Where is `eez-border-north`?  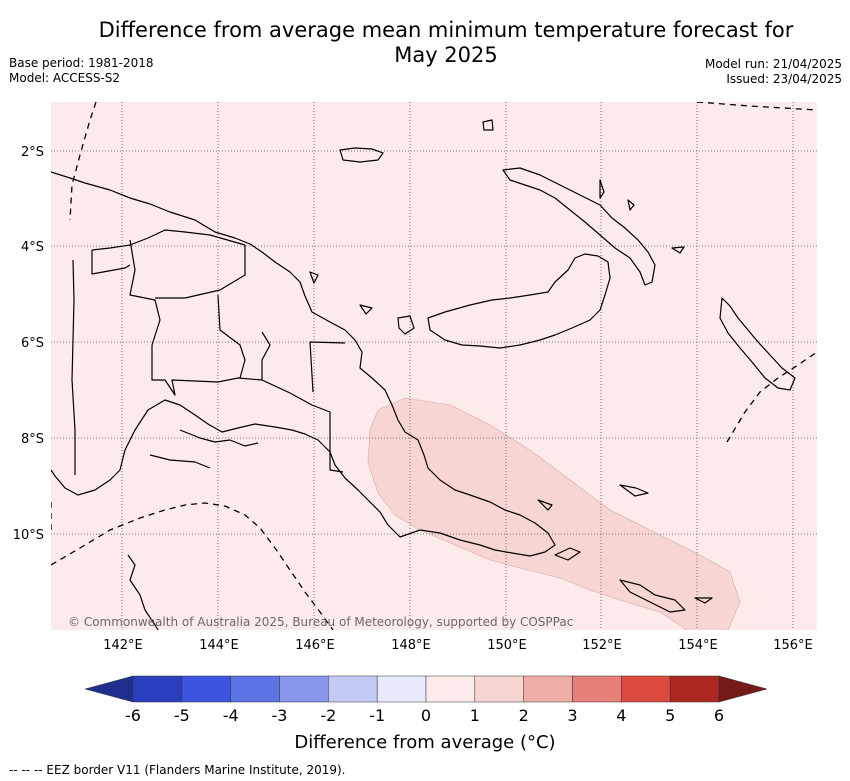
eez-border-north is located at coordinates (83, 161).